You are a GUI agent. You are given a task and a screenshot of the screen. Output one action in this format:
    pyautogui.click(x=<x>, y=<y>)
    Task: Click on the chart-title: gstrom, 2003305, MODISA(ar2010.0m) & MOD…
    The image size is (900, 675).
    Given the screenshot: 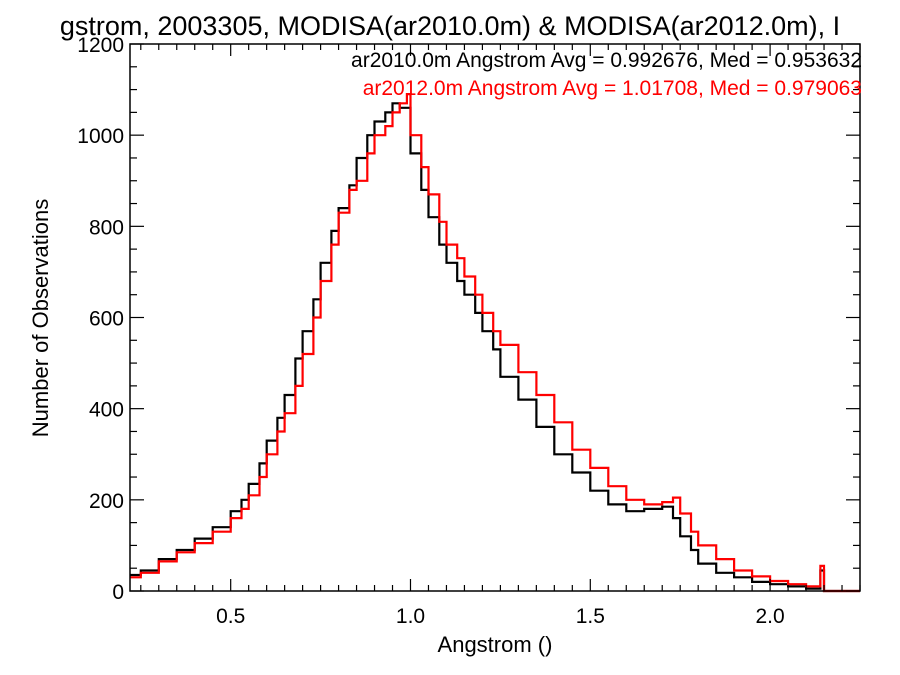 What is the action you would take?
    pyautogui.click(x=450, y=26)
    